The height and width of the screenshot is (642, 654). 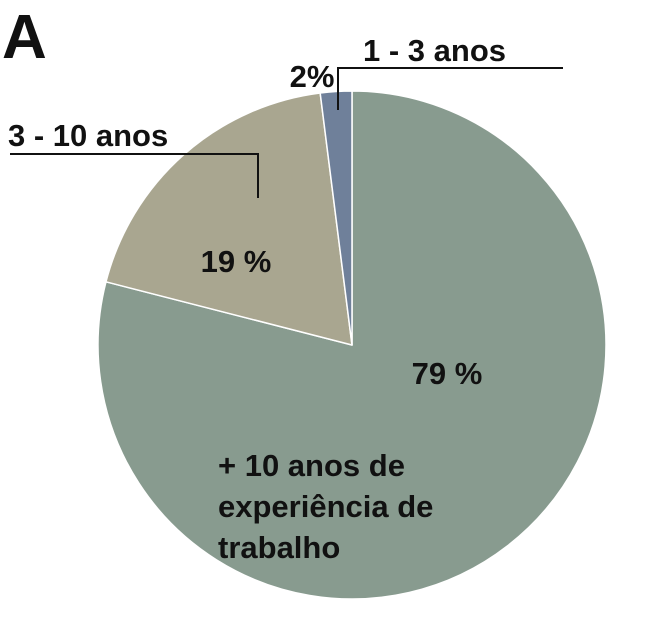 I want to click on pie-slice-short-experience, so click(x=336, y=218).